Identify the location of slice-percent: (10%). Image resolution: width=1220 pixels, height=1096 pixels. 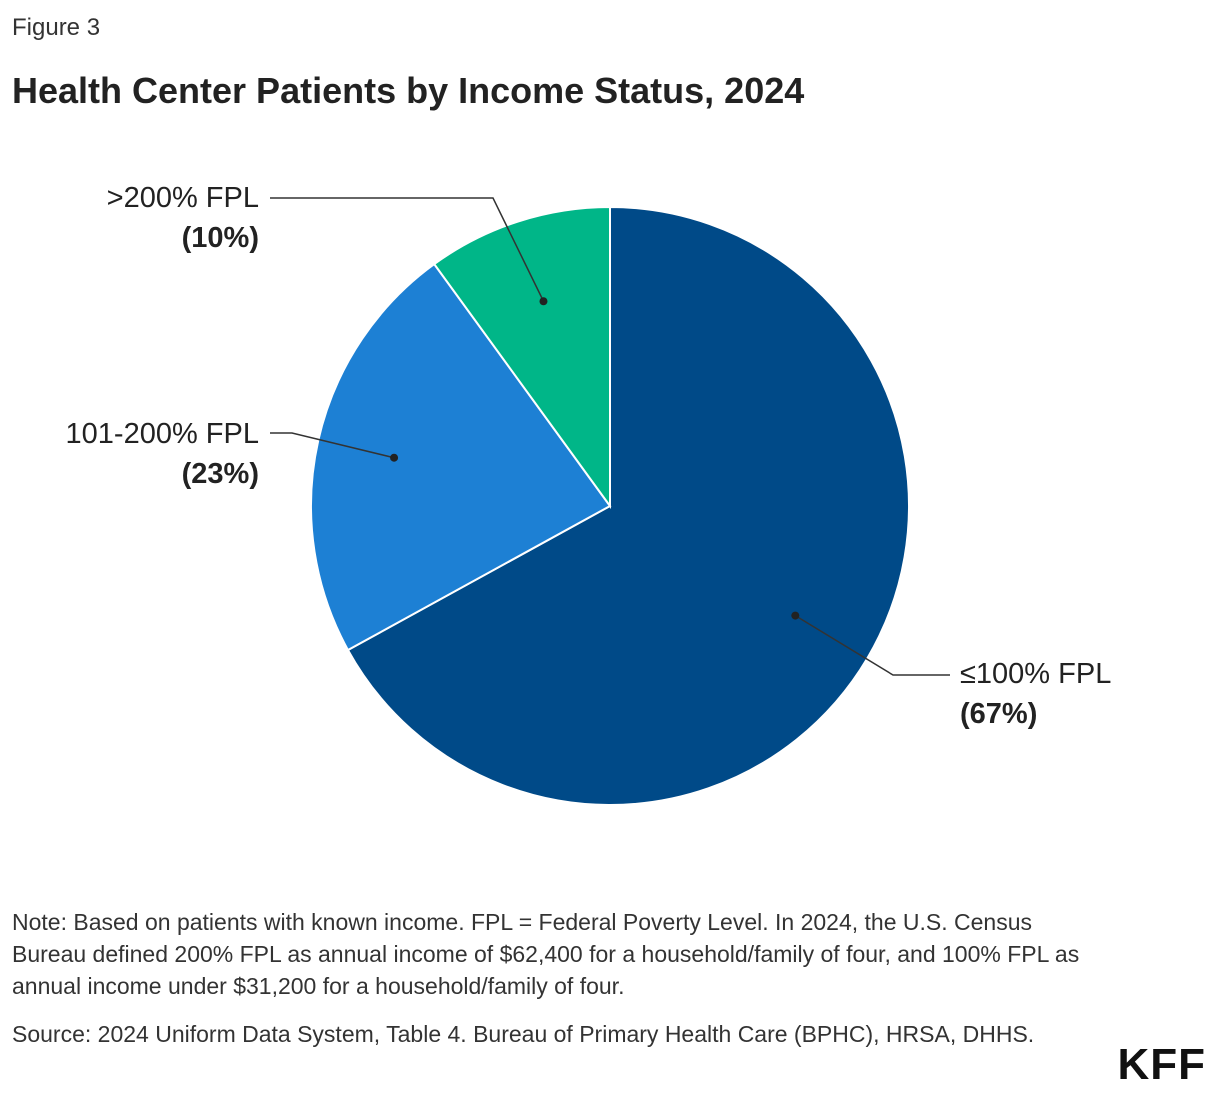
(220, 238).